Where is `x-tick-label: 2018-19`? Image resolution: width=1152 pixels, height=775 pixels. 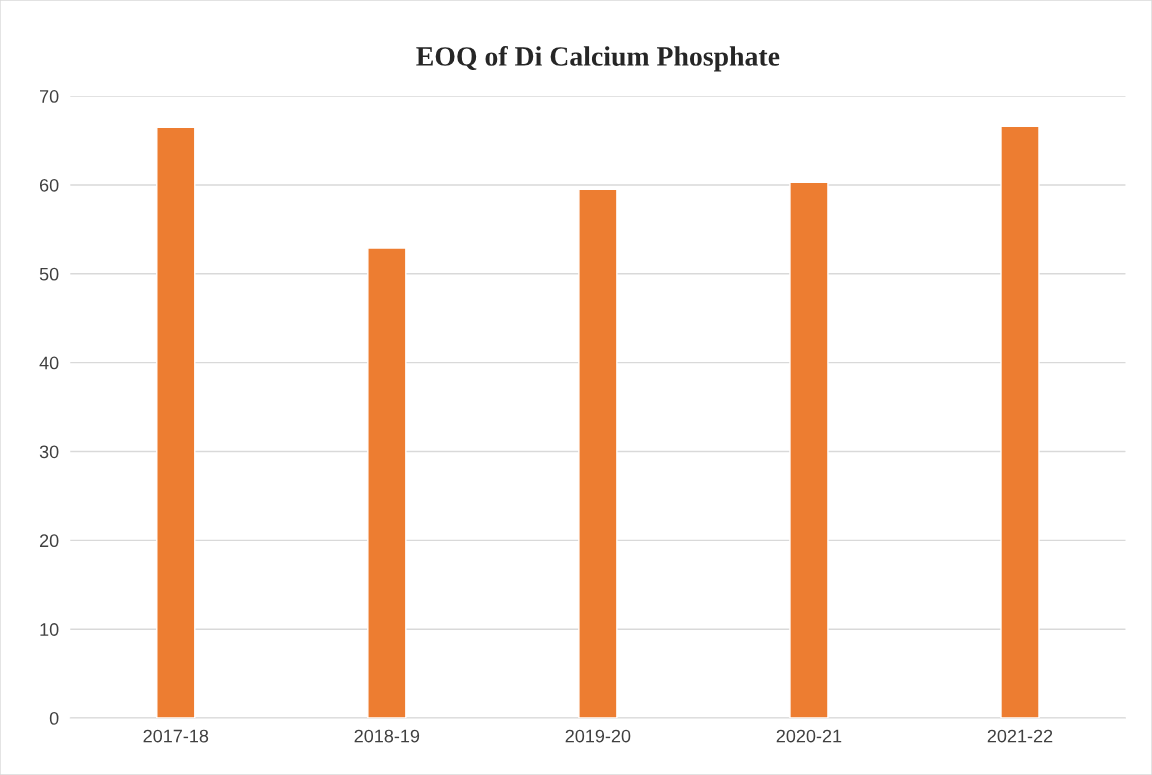
x-tick-label: 2018-19 is located at coordinates (387, 736).